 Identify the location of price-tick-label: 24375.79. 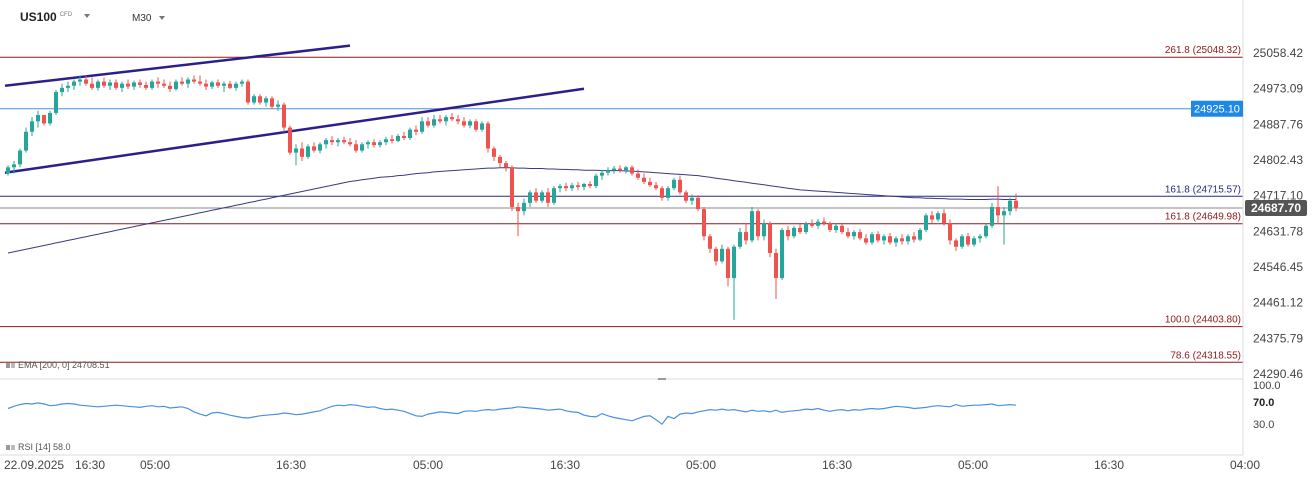
(1278, 338).